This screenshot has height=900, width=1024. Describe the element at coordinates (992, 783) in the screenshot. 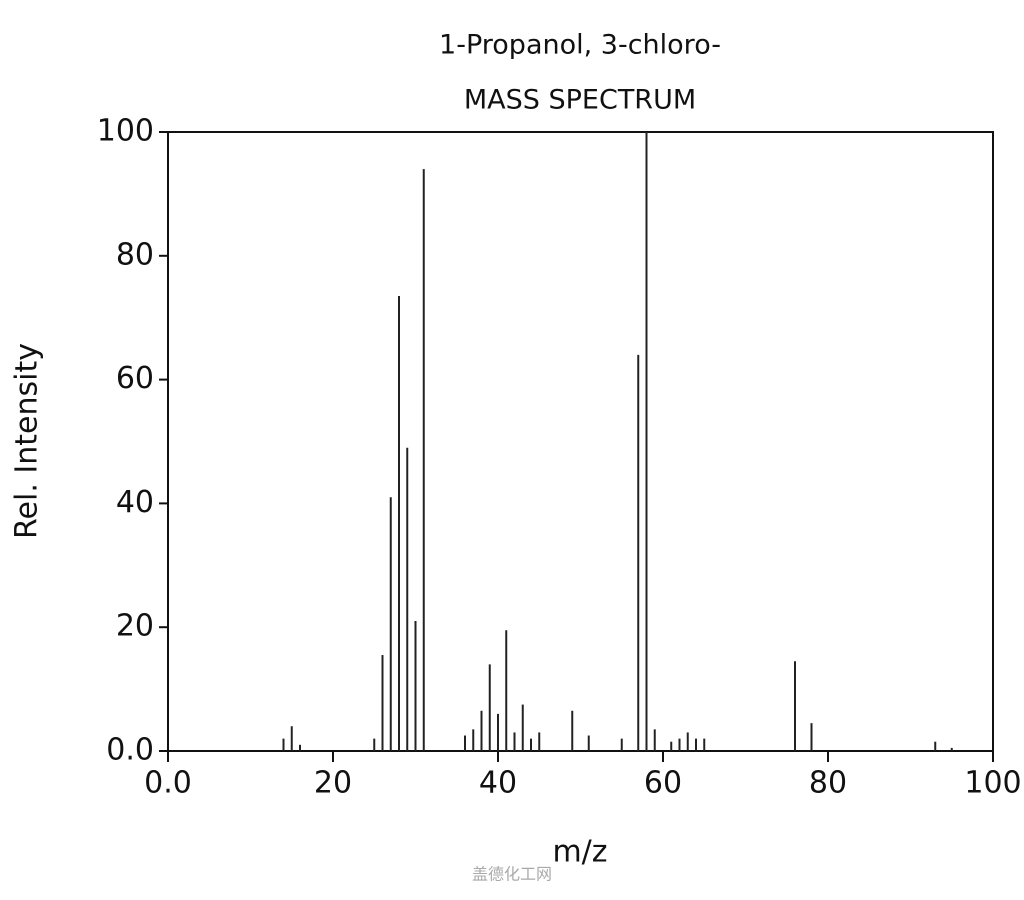

I see `x-tick-label: 100` at that location.